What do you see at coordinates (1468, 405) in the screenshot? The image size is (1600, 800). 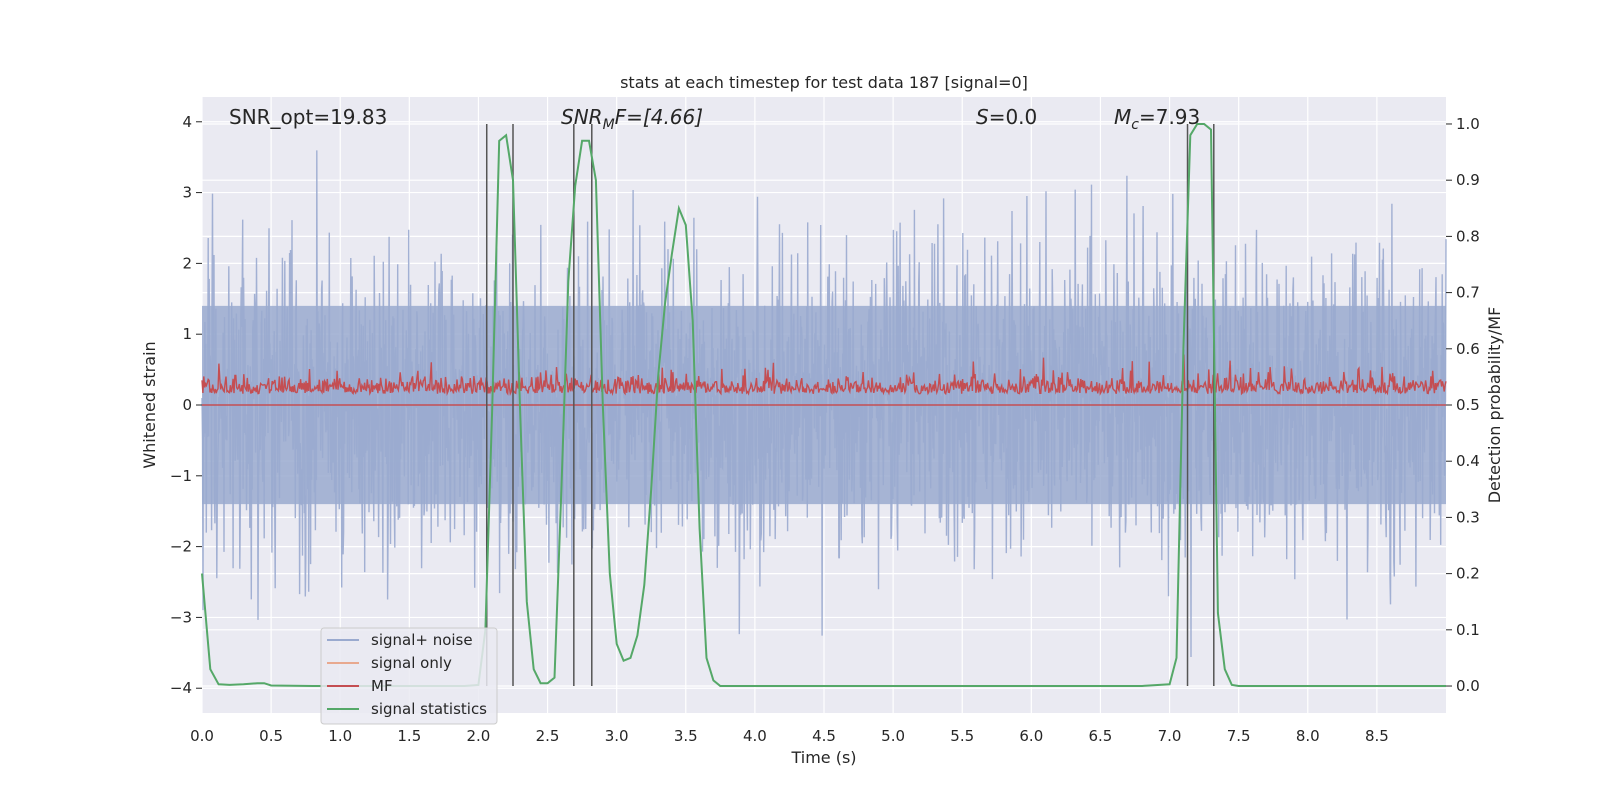 I see `y2-tick-label: 0.5` at bounding box center [1468, 405].